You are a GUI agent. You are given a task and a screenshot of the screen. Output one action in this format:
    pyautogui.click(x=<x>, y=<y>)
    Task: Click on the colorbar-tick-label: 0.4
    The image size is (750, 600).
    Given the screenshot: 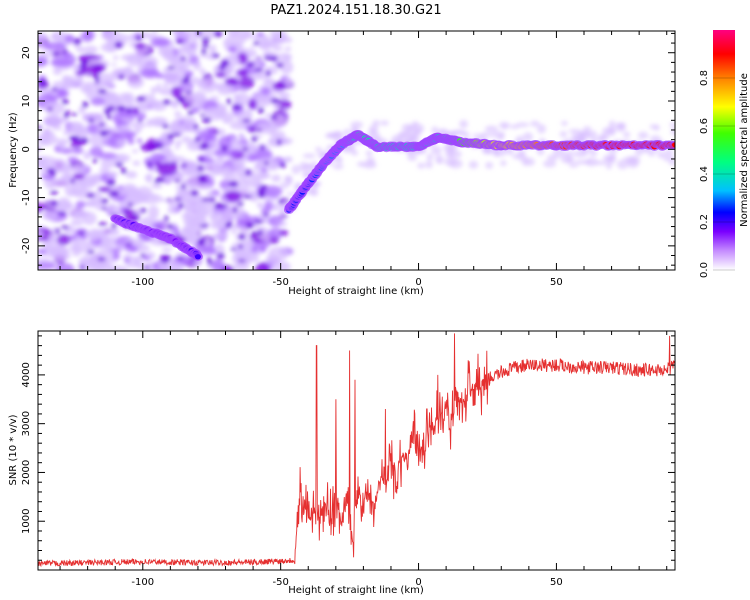 What is the action you would take?
    pyautogui.click(x=704, y=174)
    